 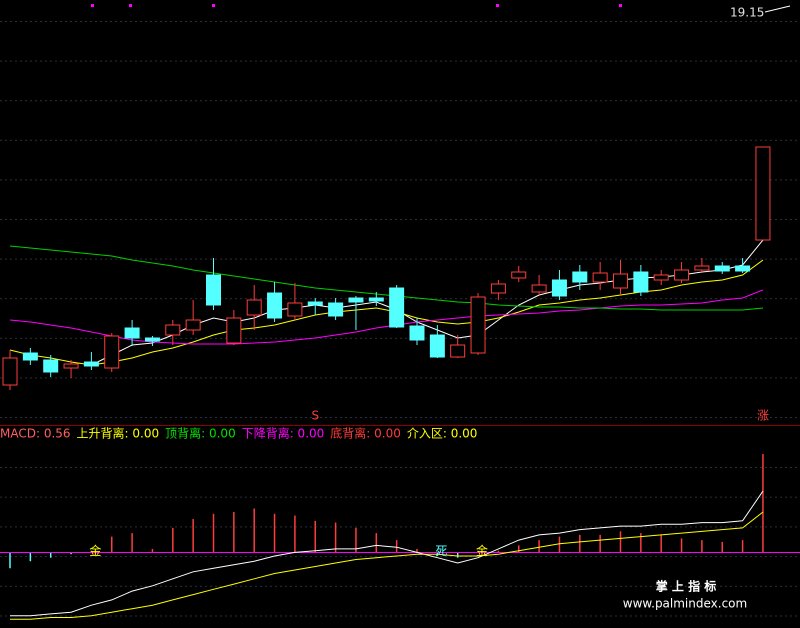 What do you see at coordinates (200, 433) in the screenshot?
I see `indicator-header: 顶背离: 0.00` at bounding box center [200, 433].